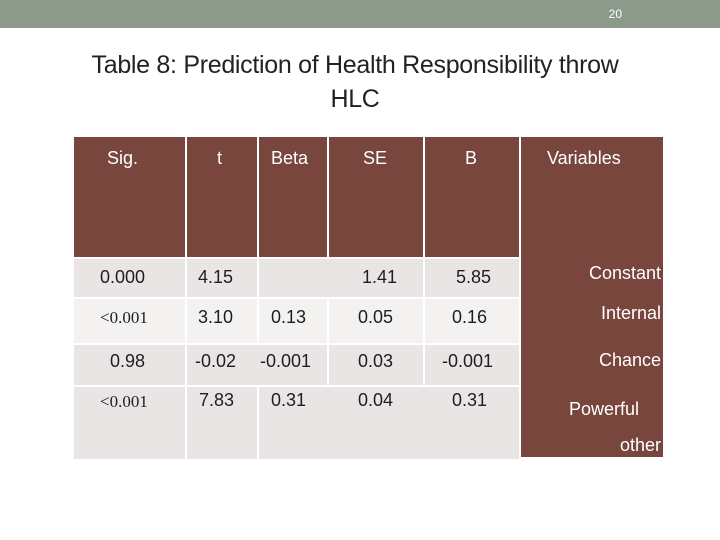 The height and width of the screenshot is (540, 720). Describe the element at coordinates (377, 198) in the screenshot. I see `header-se: SE` at that location.